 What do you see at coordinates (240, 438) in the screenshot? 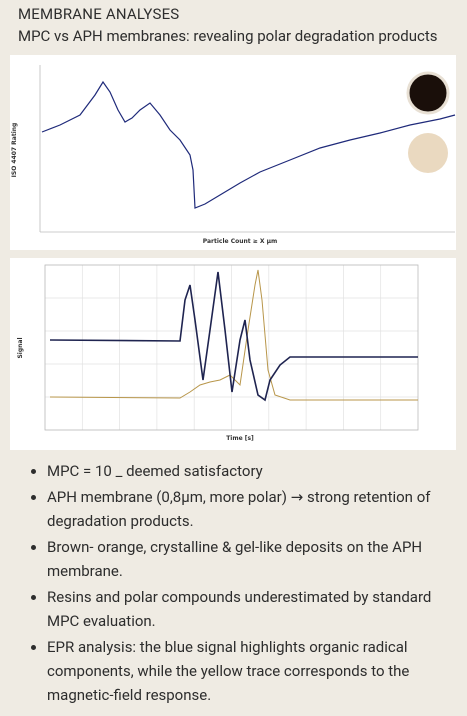
I see `x-label: Time [s]` at bounding box center [240, 438].